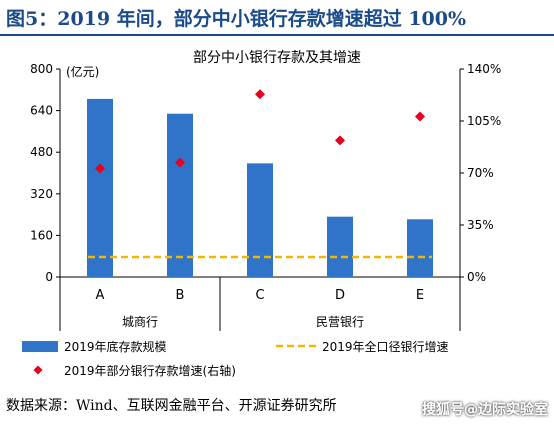 The image size is (554, 432). I want to click on group-label: 城商行, so click(140, 321).